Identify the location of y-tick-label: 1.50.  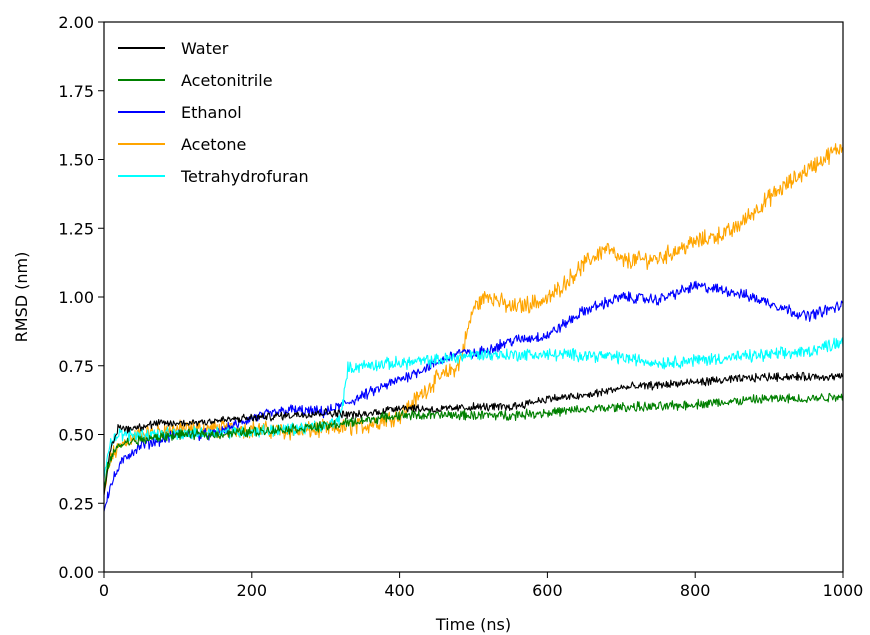
(76, 160).